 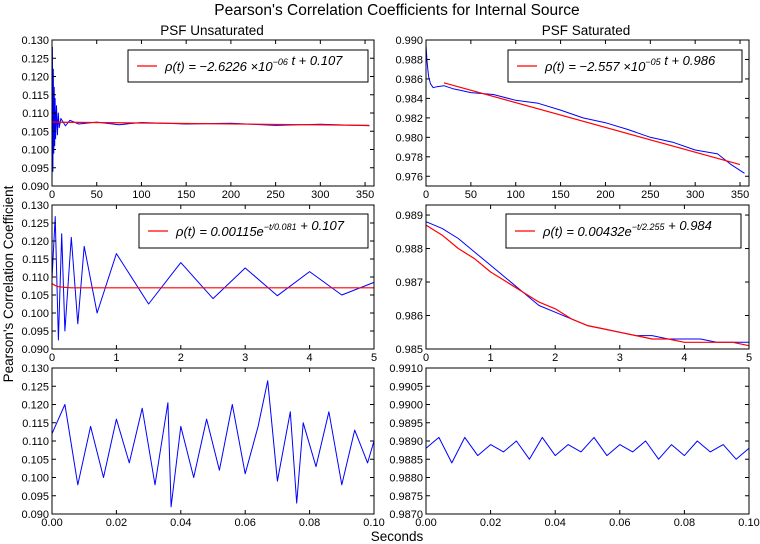 I want to click on legend: ρ(t) = 0.00432e−t/2.255 + 0.984, so click(x=623, y=231).